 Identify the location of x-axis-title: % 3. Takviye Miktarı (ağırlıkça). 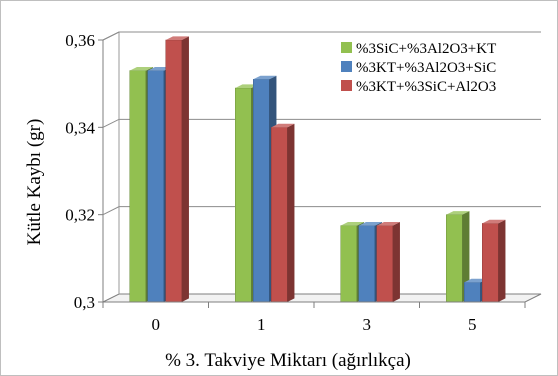
(288, 360).